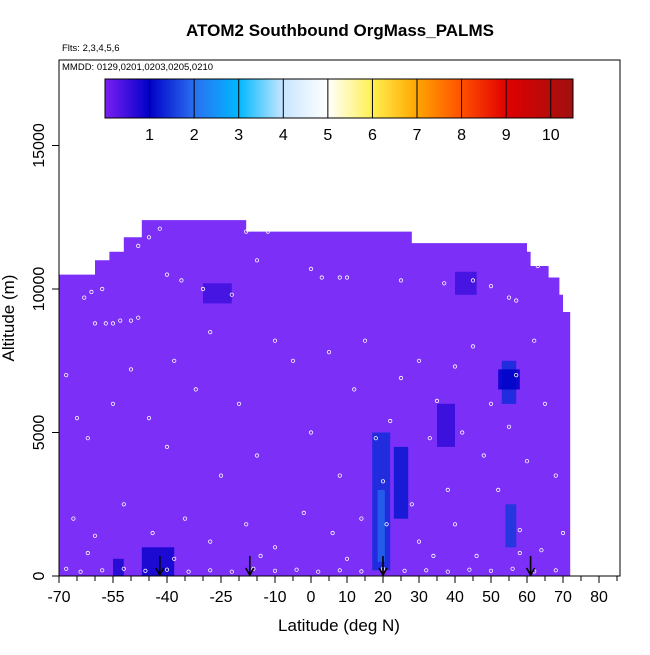  I want to click on colorbar-tick-label-7: 8, so click(461, 135).